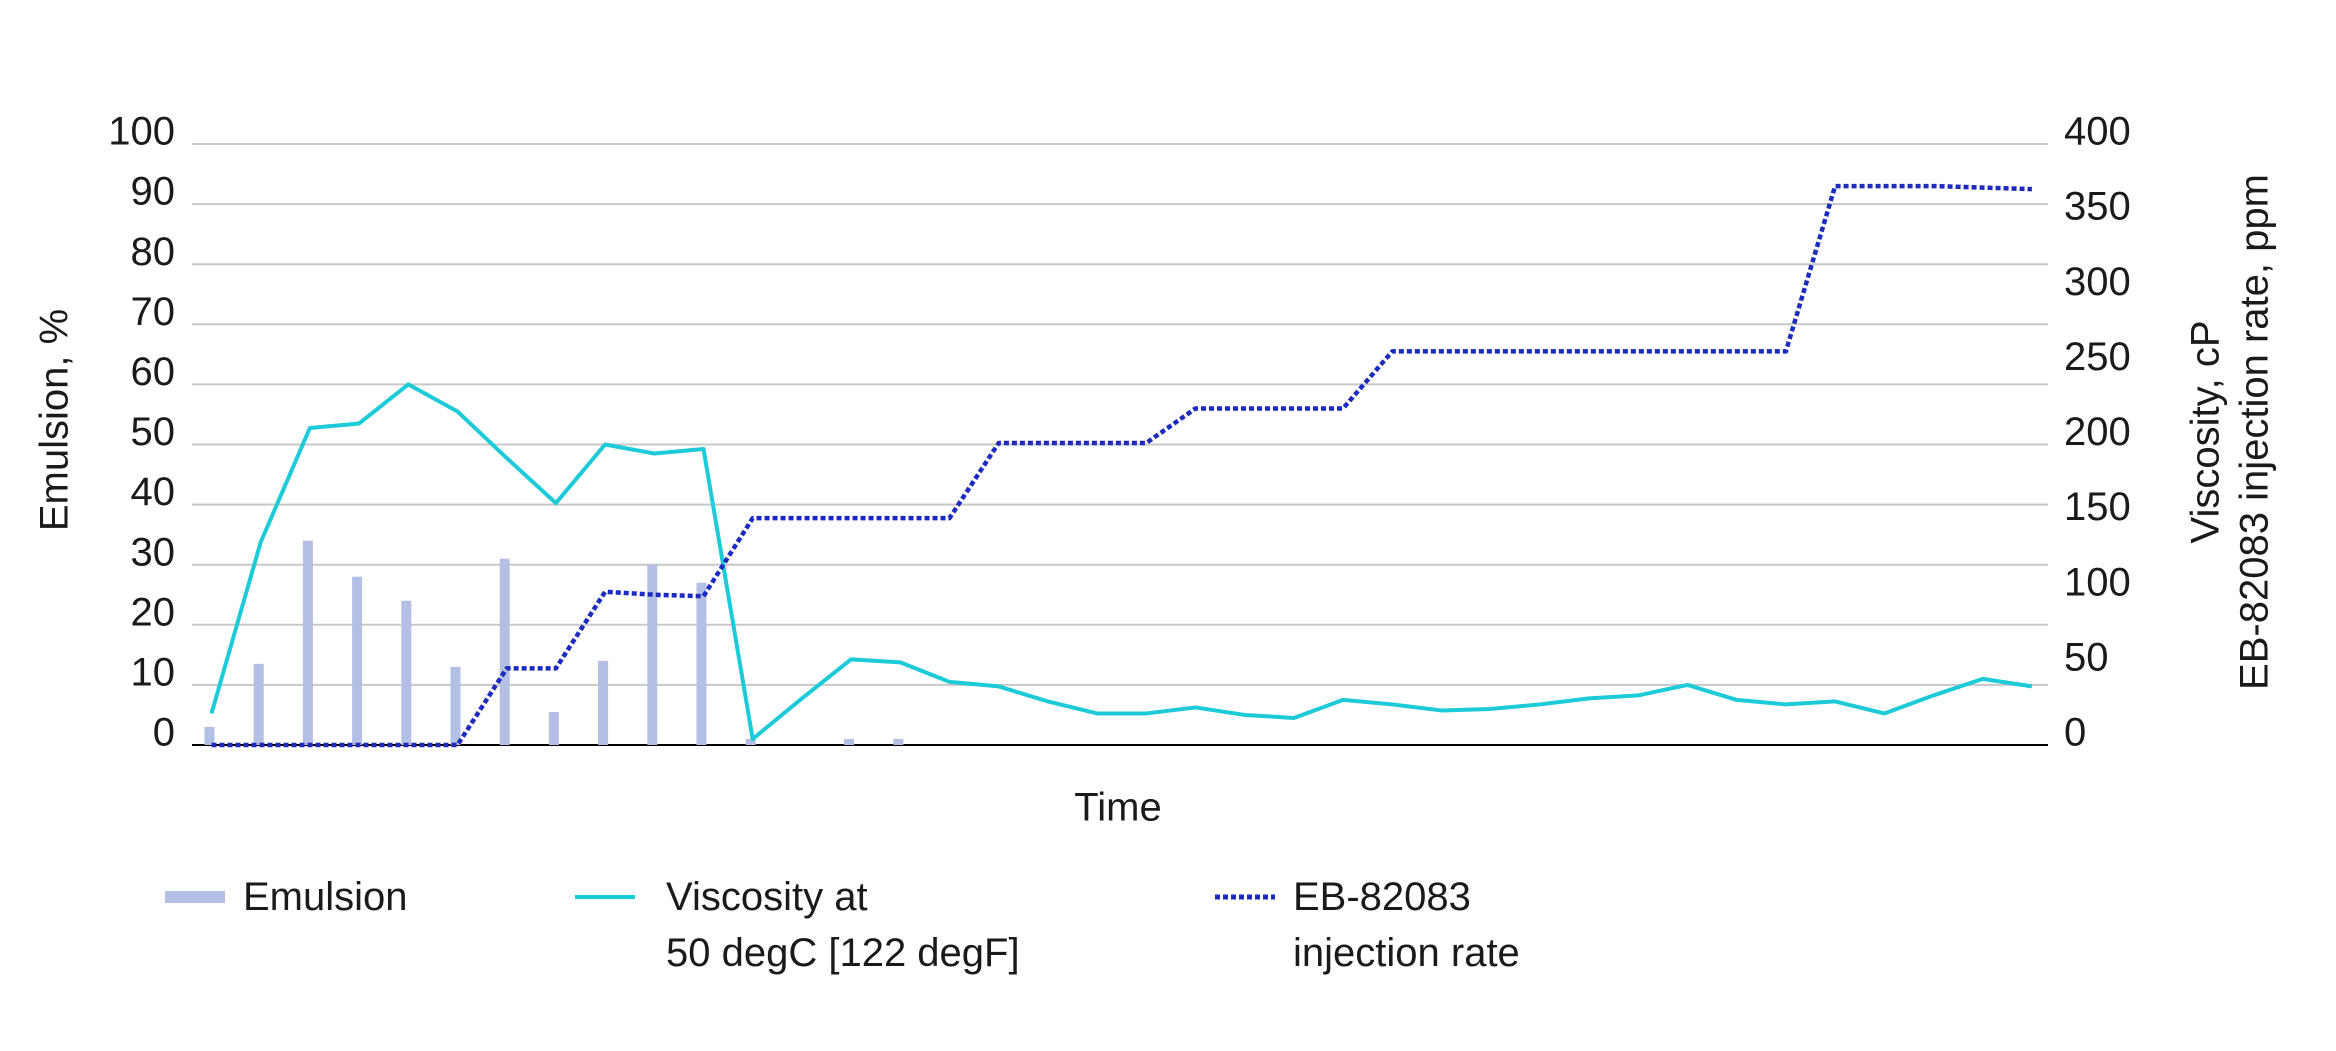 The width and height of the screenshot is (2336, 1051). Describe the element at coordinates (153, 492) in the screenshot. I see `y-tick-label: 40` at that location.